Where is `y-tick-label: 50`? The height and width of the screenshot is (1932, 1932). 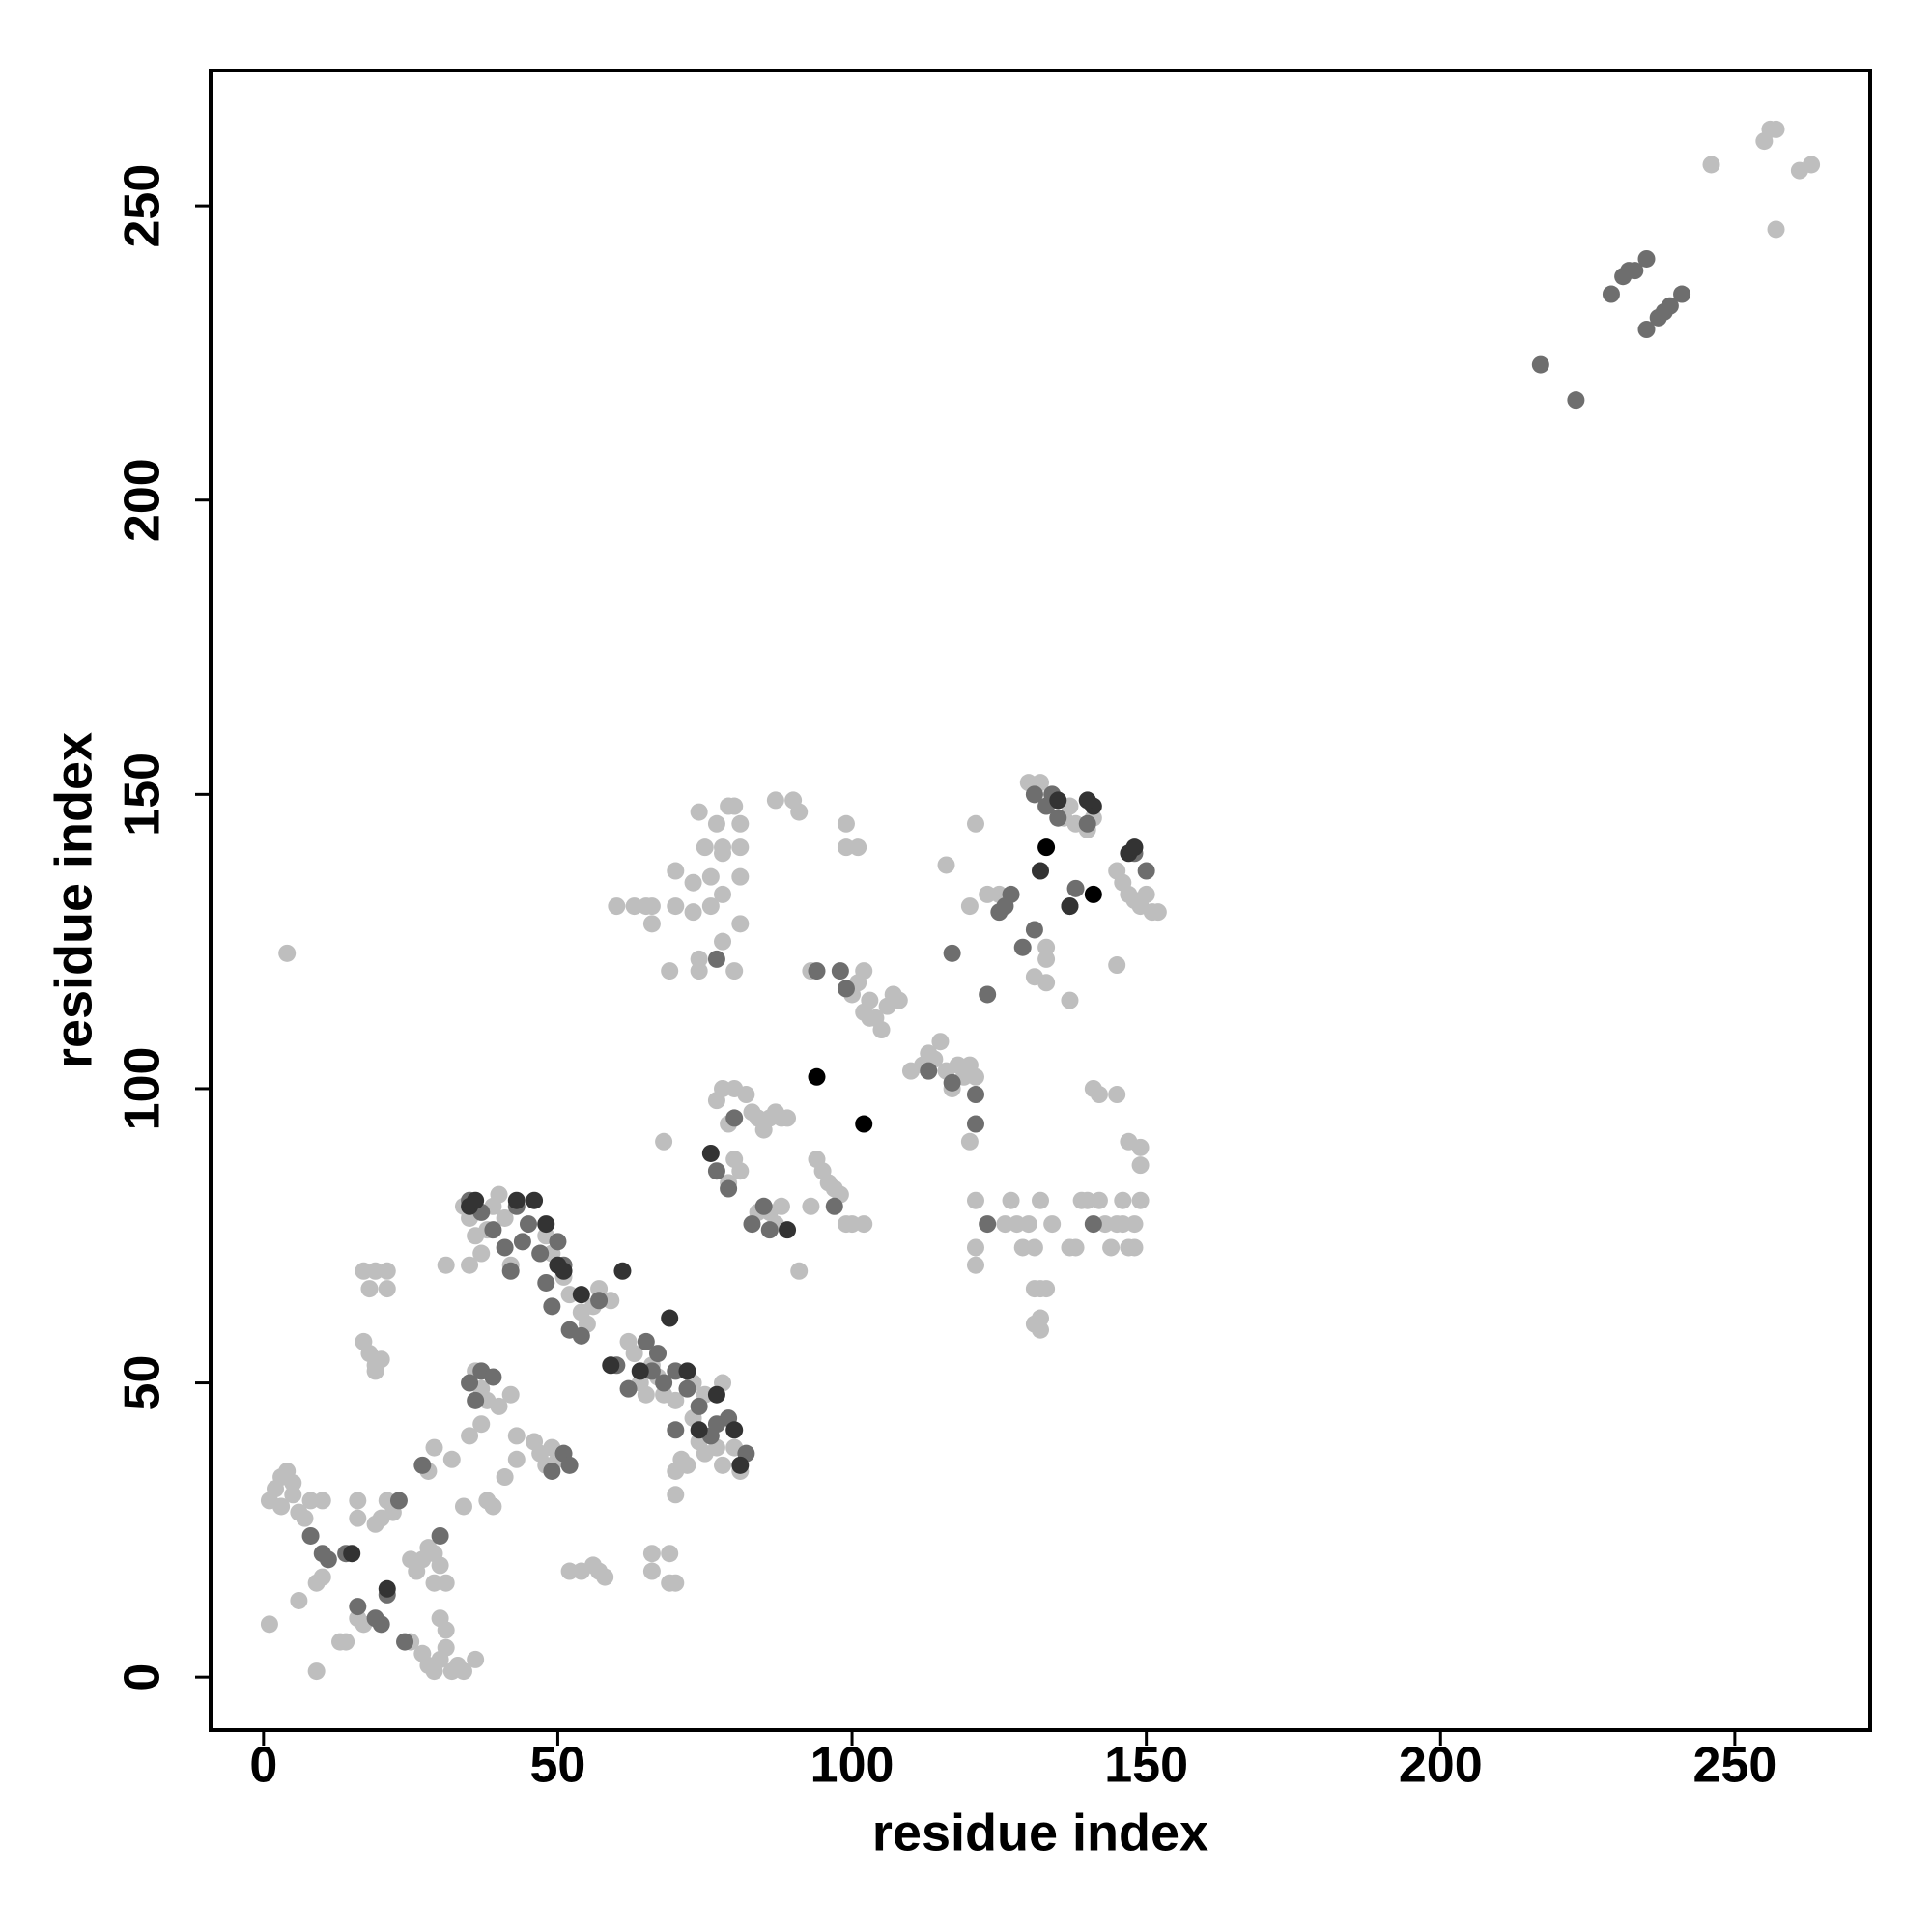
y-tick-label: 50 is located at coordinates (143, 1383).